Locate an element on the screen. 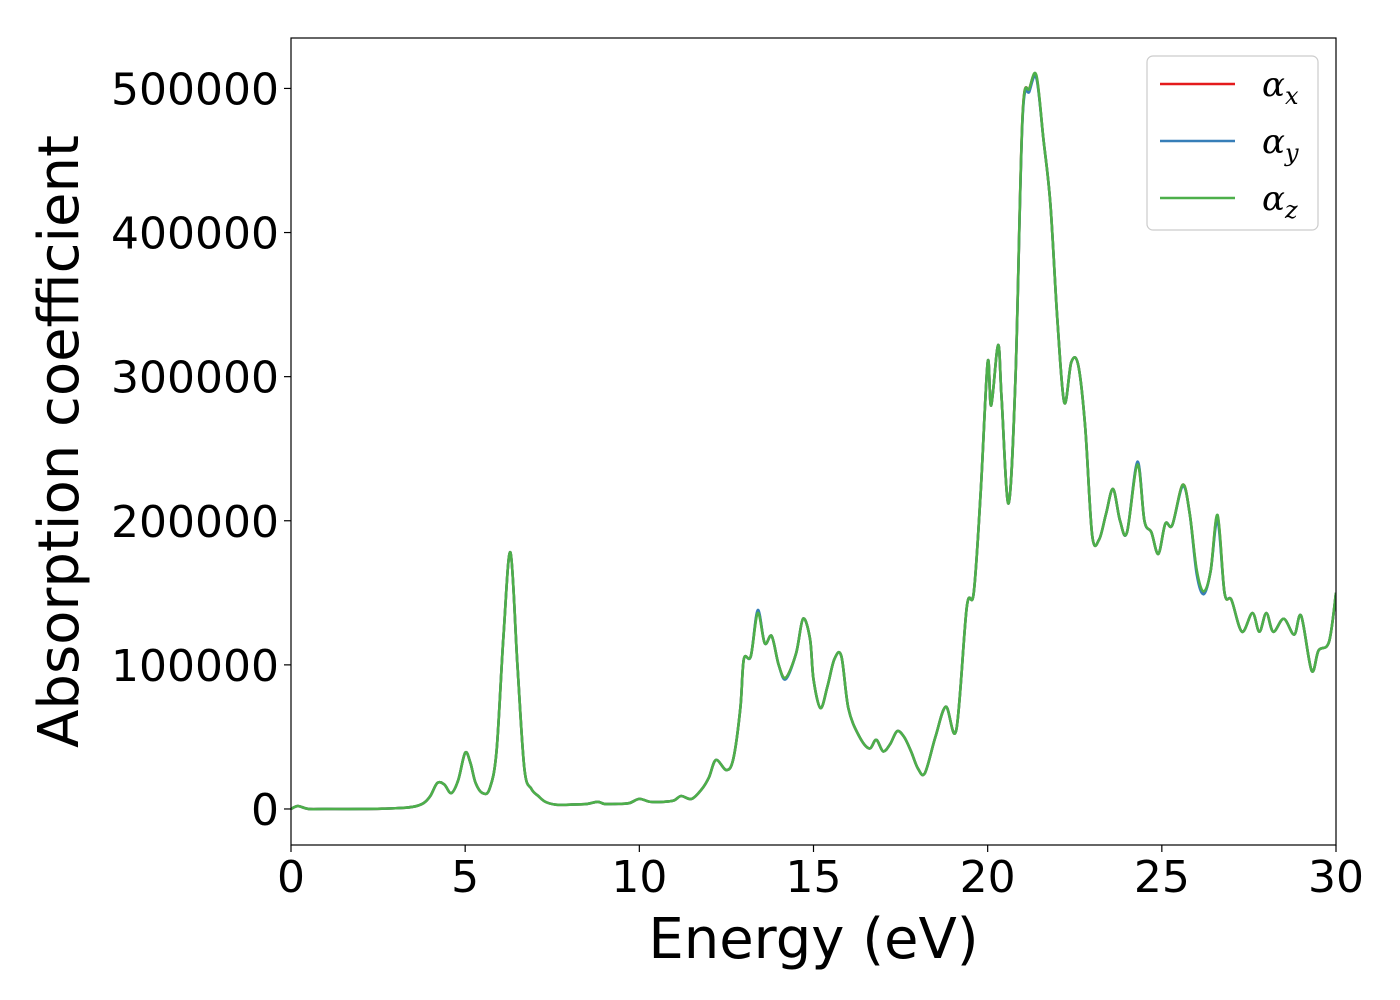 The height and width of the screenshot is (1000, 1400). x-axis-label: Energy (eV) is located at coordinates (813, 939).